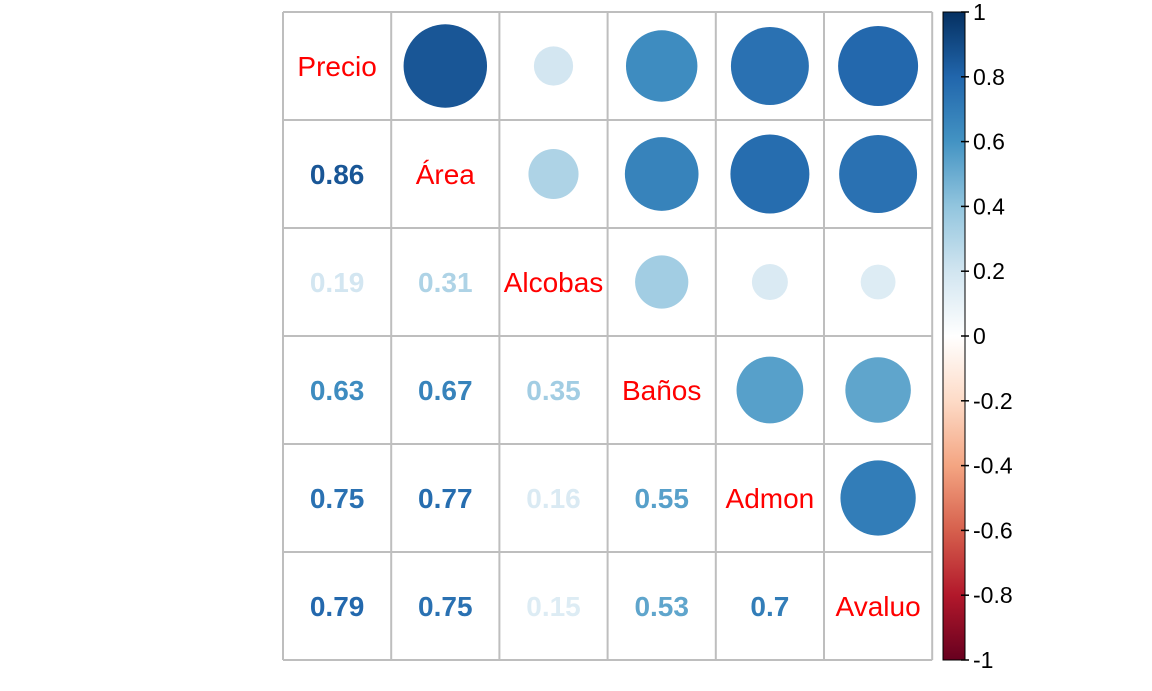 Image resolution: width=1152 pixels, height=691 pixels. Describe the element at coordinates (553, 606) in the screenshot. I see `correlation-value-5-2: 0.15` at that location.